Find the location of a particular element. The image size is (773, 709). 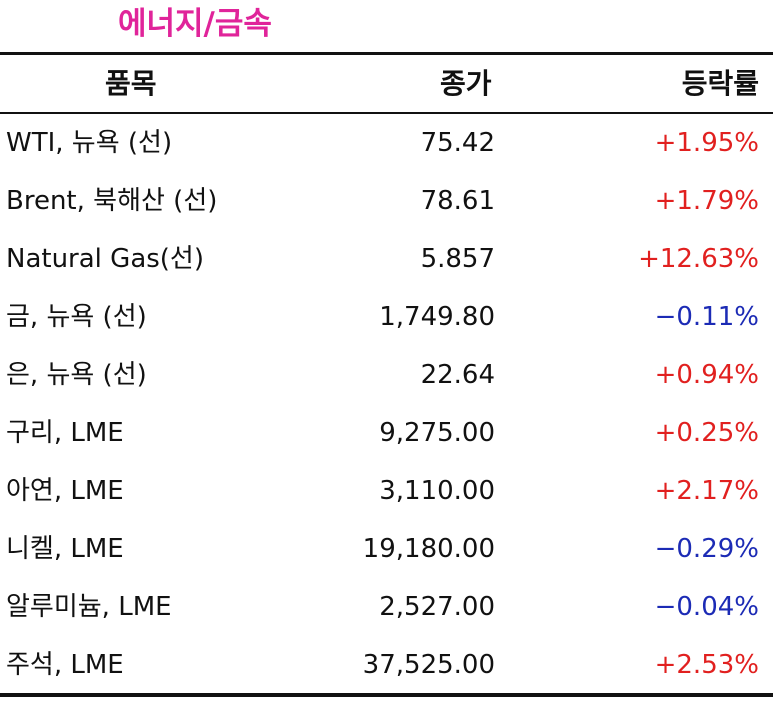

table-row: 알루미늄, LME 2,527.00 −0.04% is located at coordinates (386, 607).